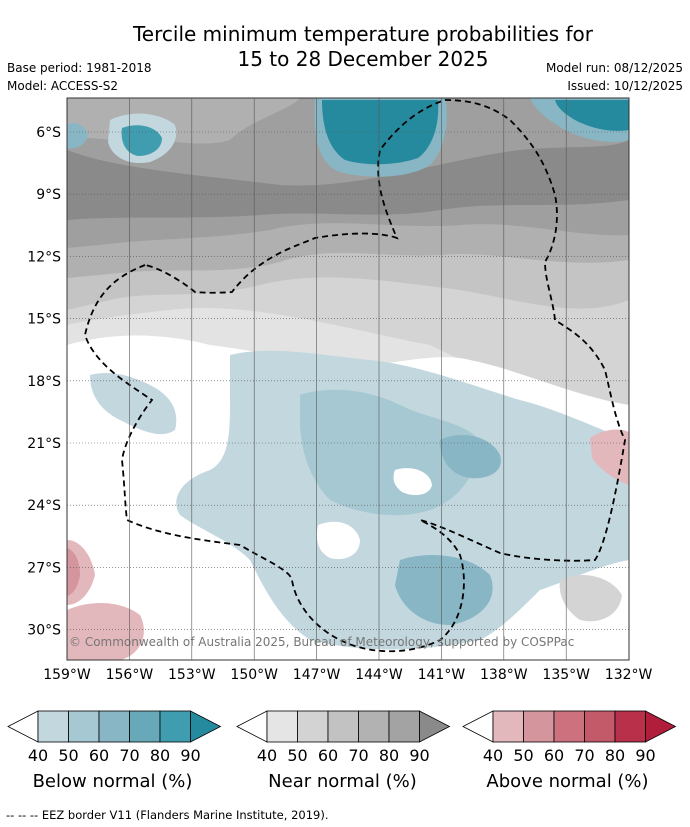 The height and width of the screenshot is (827, 690). I want to click on below60-south, so click(444, 590).